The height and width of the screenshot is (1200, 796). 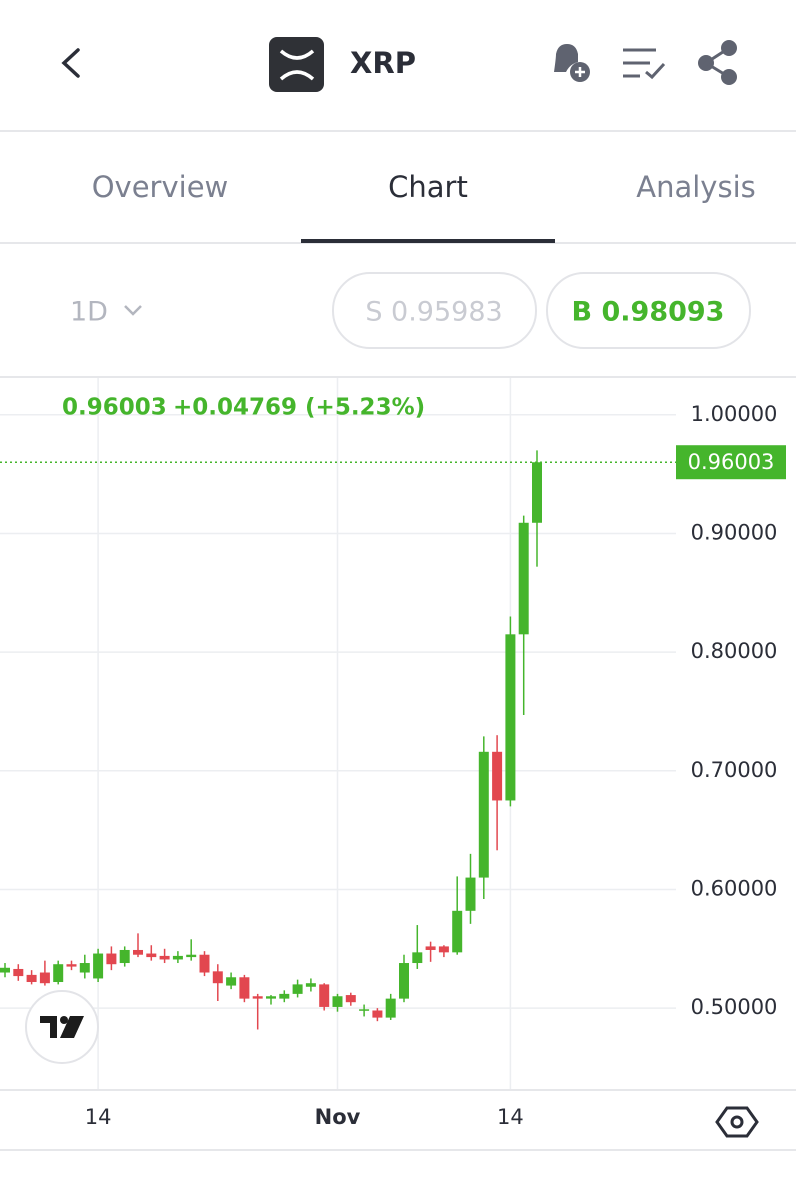 What do you see at coordinates (383, 63) in the screenshot?
I see `title: XRP` at bounding box center [383, 63].